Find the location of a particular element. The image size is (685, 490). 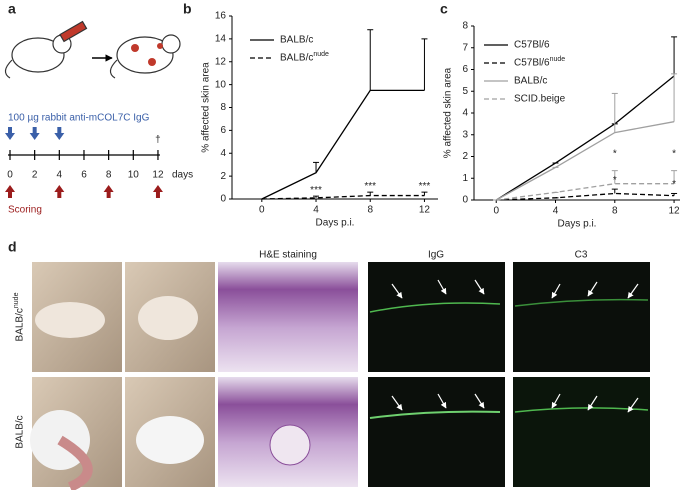

legend-label: SCID.beige is located at coordinates (540, 99).